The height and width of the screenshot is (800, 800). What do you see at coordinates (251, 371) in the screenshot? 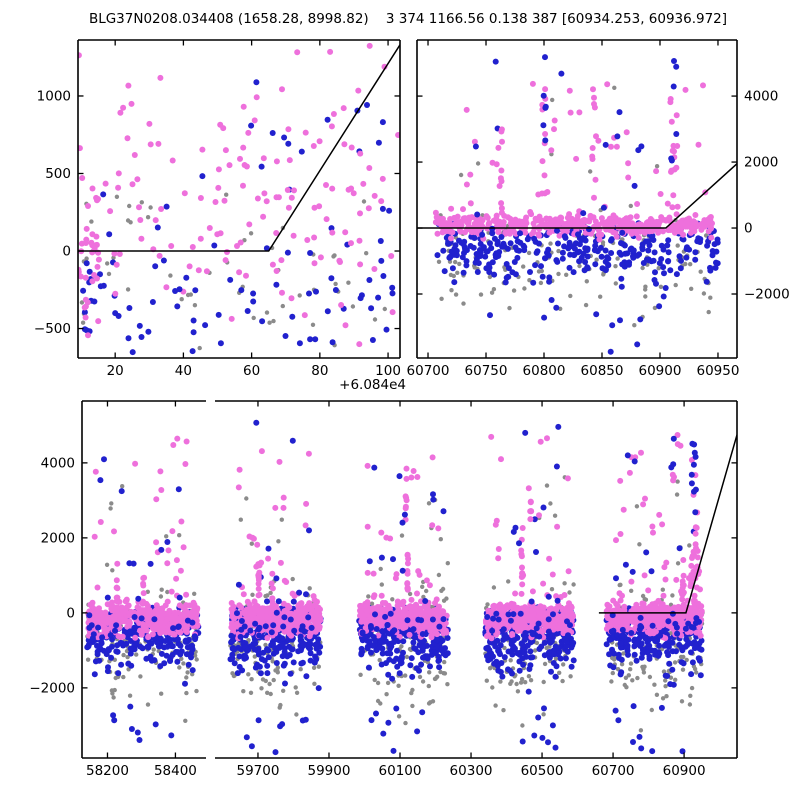
I see `x-tick-label: 60` at bounding box center [251, 371].